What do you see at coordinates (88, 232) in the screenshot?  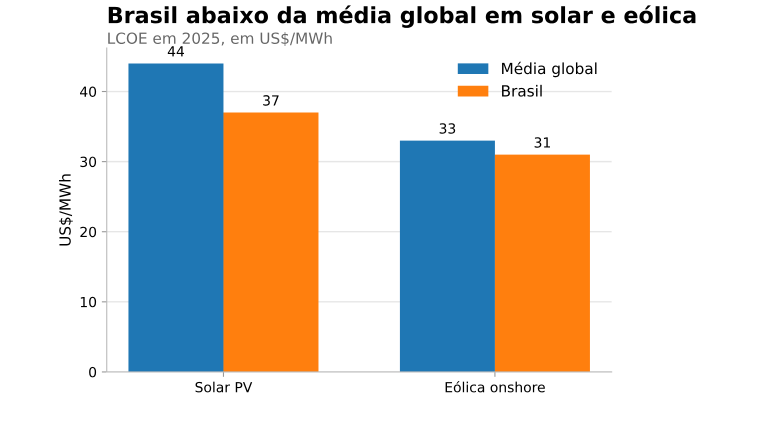 I see `y-tick-label: 20` at bounding box center [88, 232].